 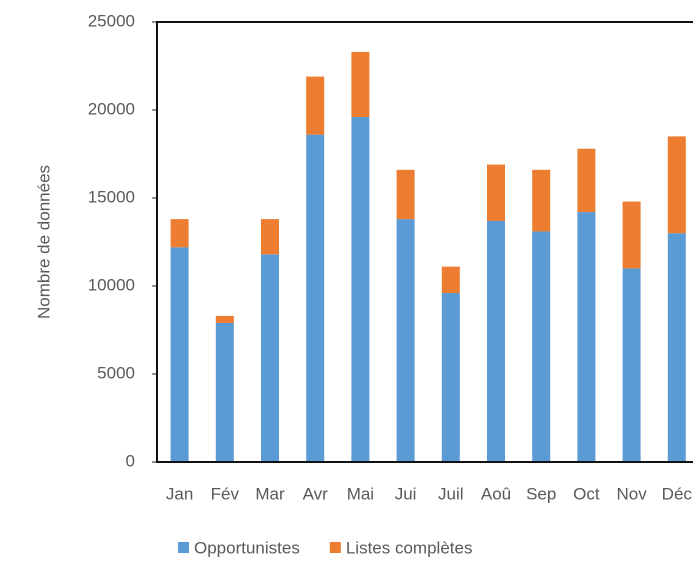 I want to click on y-tick-label: 10000, so click(x=111, y=284).